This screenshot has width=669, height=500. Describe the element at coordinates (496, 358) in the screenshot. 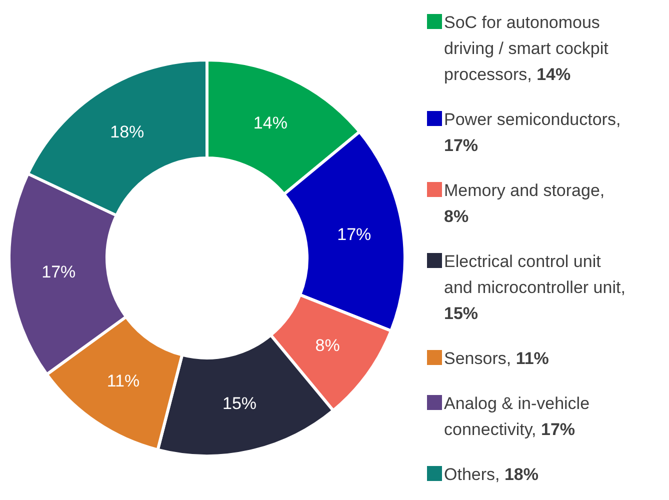

I see `legend-label: Sensors, 11%` at that location.